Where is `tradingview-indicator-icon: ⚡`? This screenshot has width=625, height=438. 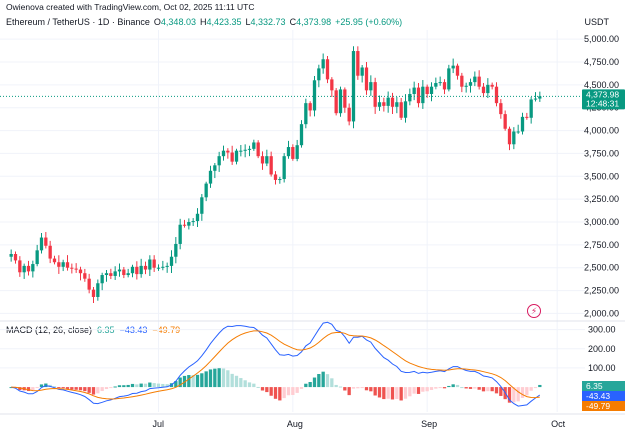 tradingview-indicator-icon: ⚡ is located at coordinates (534, 311).